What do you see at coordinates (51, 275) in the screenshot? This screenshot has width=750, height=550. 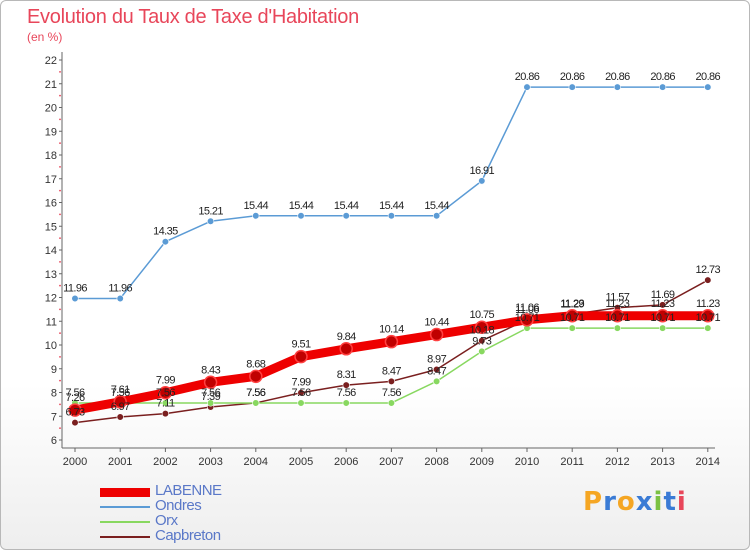 I see `y-tick-label: 13` at bounding box center [51, 275].